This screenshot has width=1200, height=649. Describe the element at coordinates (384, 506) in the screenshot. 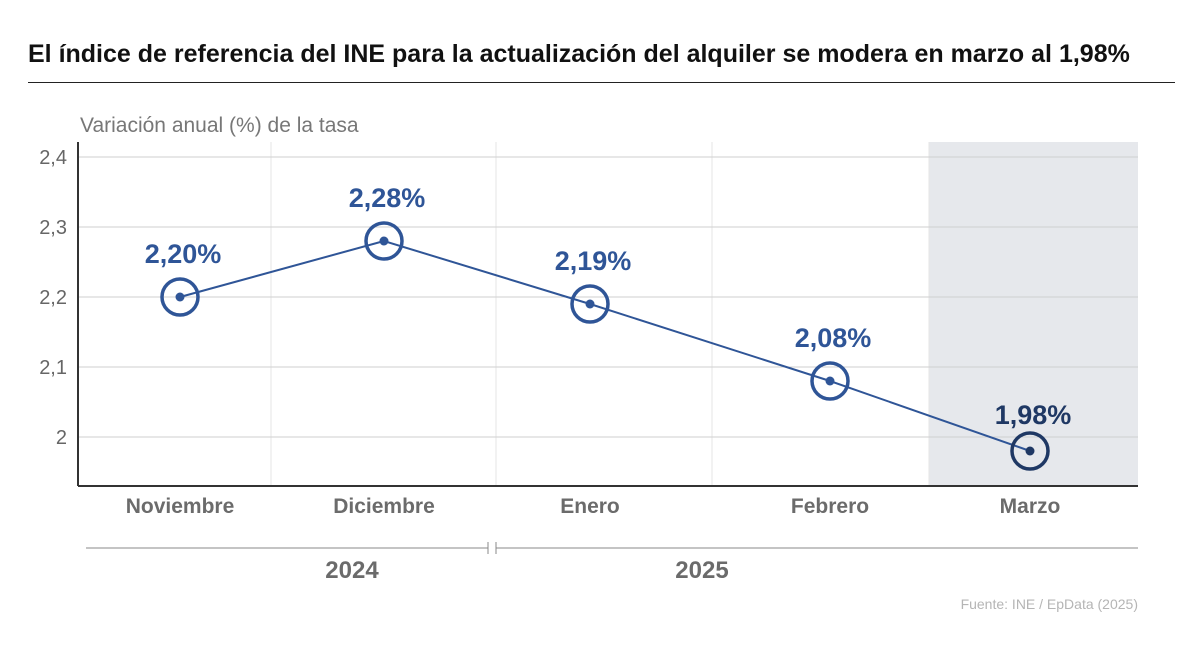

I see `x-tick-label: Diciembre` at that location.